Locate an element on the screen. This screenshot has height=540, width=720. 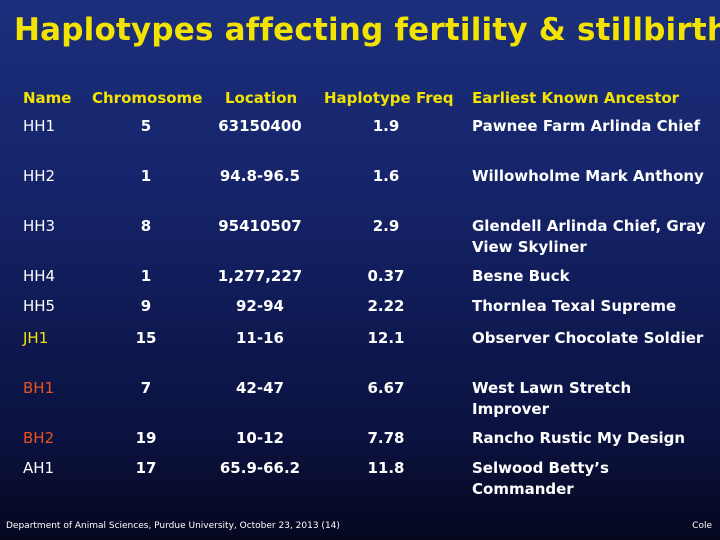
header-location: Location is located at coordinates (261, 98).